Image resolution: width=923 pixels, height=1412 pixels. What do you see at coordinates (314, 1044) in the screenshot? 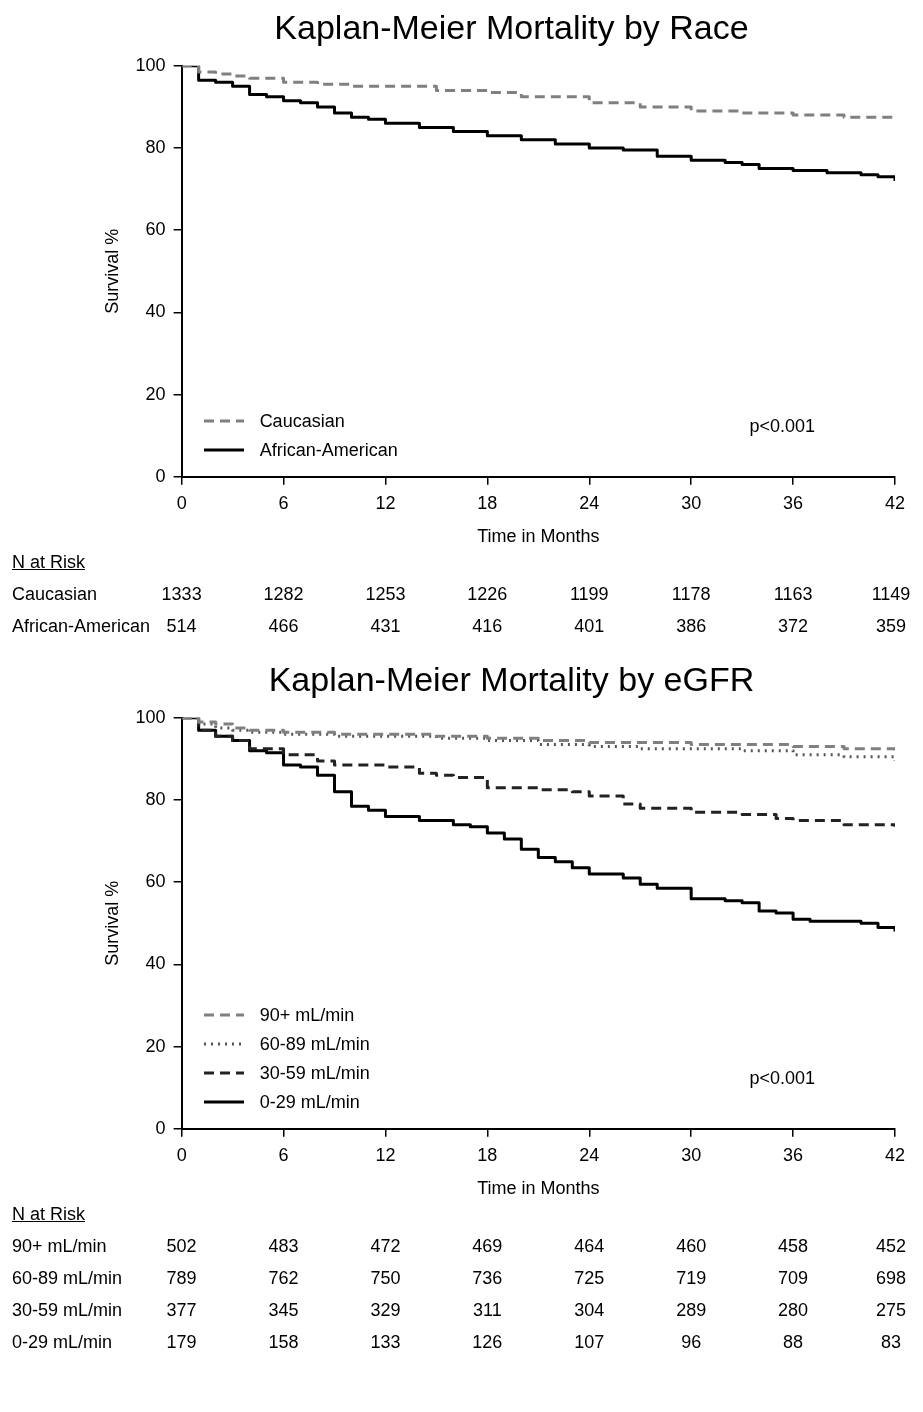
I see `legend-label: 60-89 mL/min` at bounding box center [314, 1044].